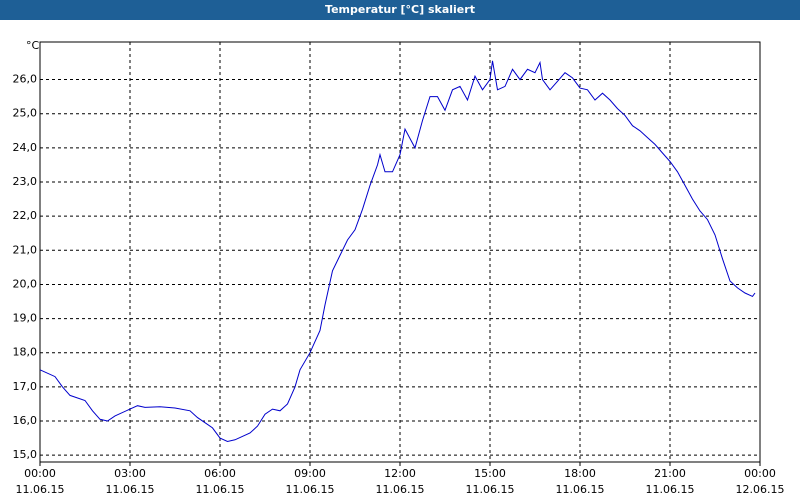  I want to click on x-tick-label: 18:00, so click(580, 473).